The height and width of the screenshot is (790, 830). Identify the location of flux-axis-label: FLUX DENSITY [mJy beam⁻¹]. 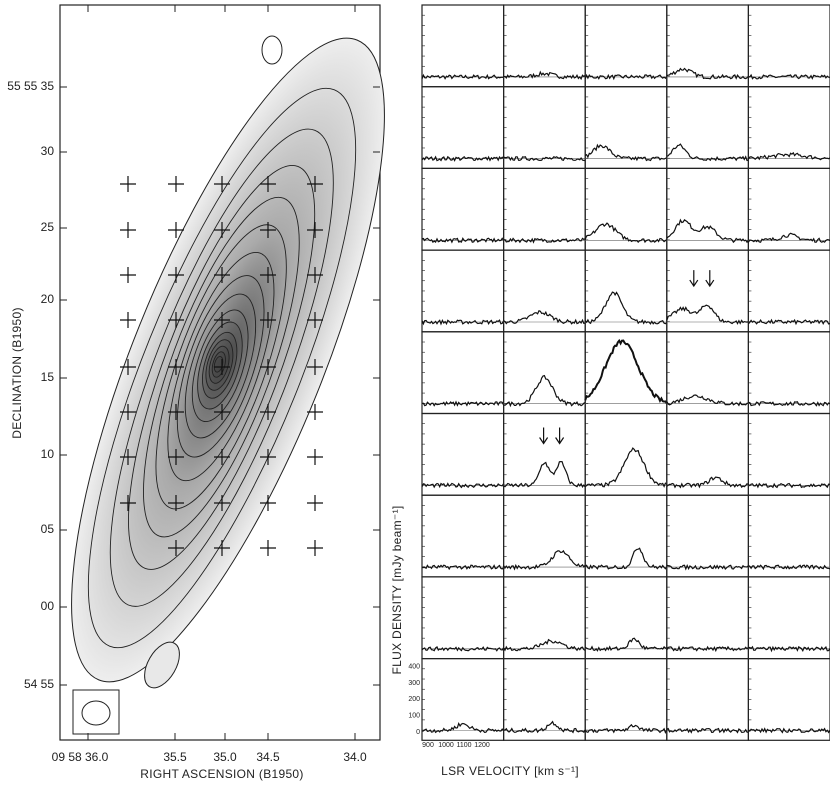
(397, 590).